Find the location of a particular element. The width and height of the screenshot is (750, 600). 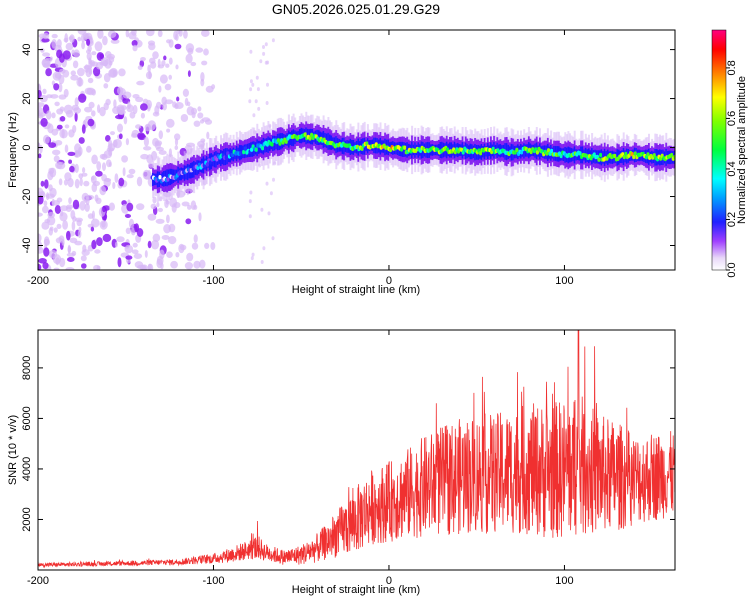

spectrogram-y-label: Frequency (Hz) is located at coordinates (13, 150).